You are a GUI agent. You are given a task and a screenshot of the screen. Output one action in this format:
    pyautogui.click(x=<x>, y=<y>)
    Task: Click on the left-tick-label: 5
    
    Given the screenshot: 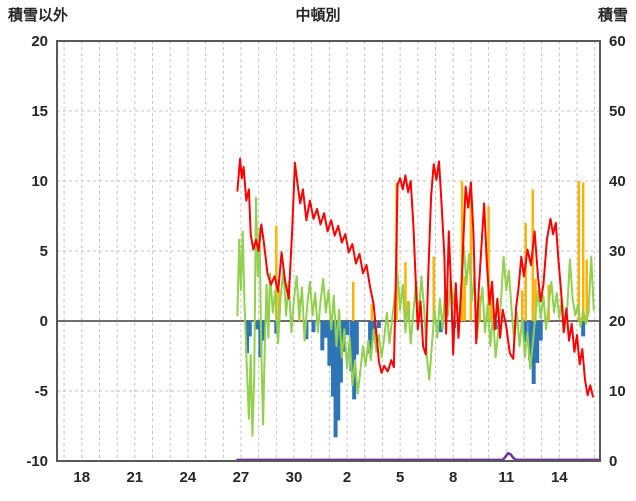 What is the action you would take?
    pyautogui.click(x=44, y=251)
    